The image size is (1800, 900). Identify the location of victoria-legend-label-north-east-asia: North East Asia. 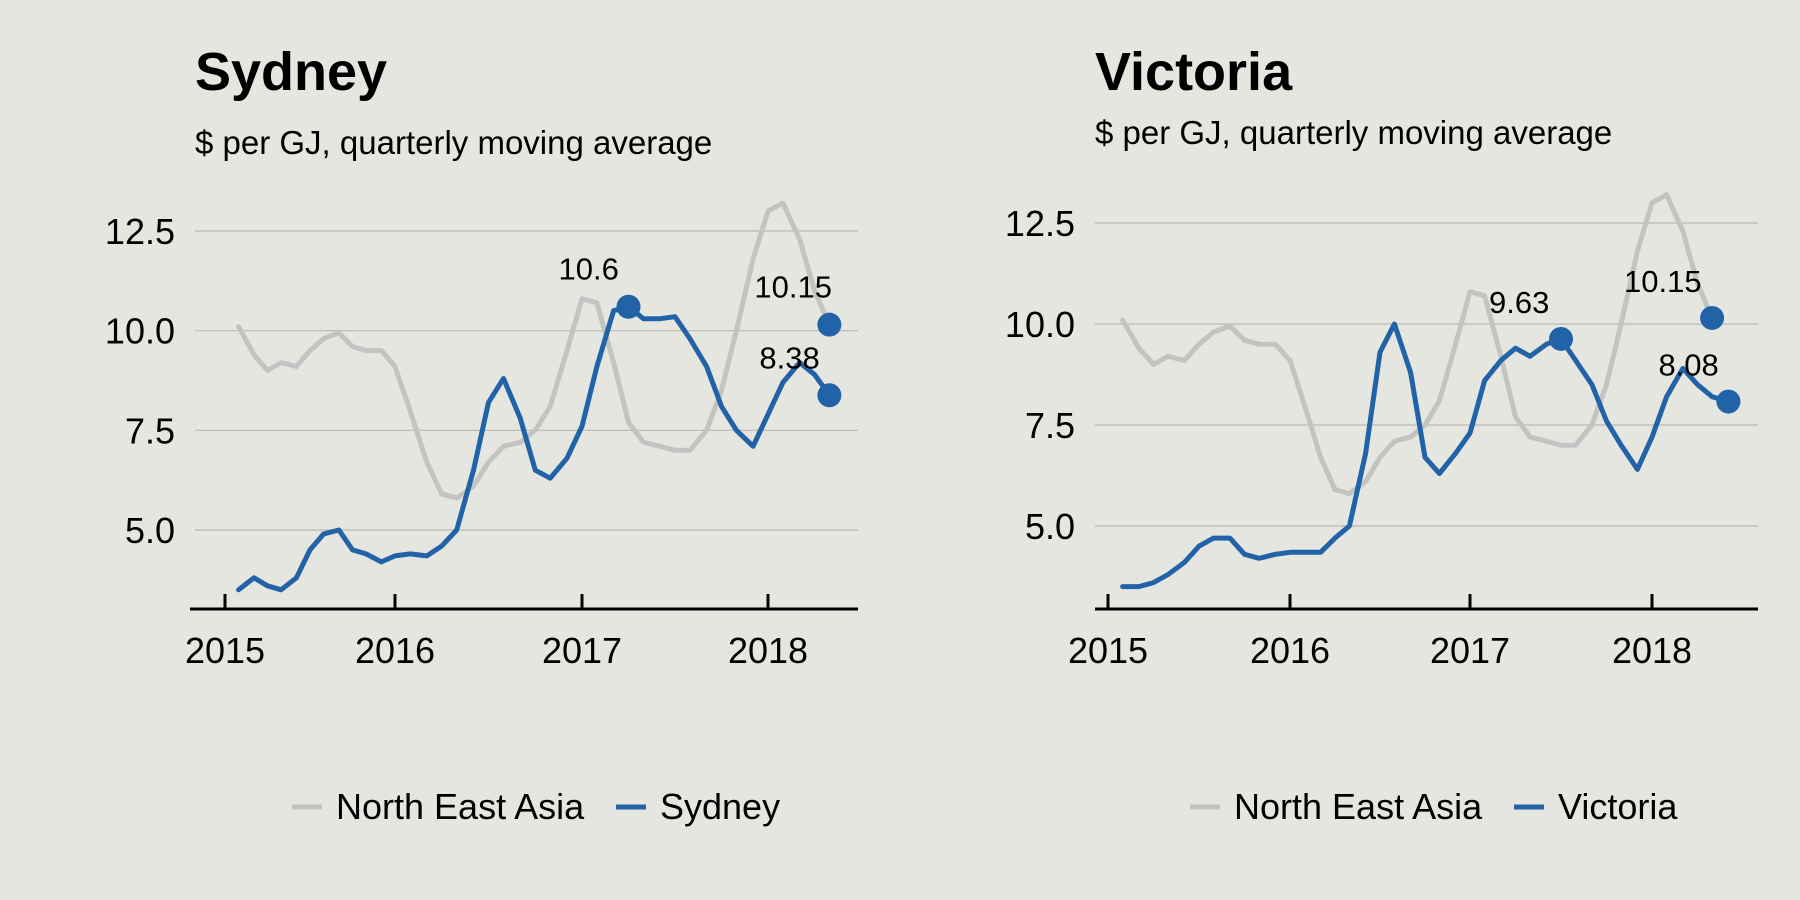
(1358, 806).